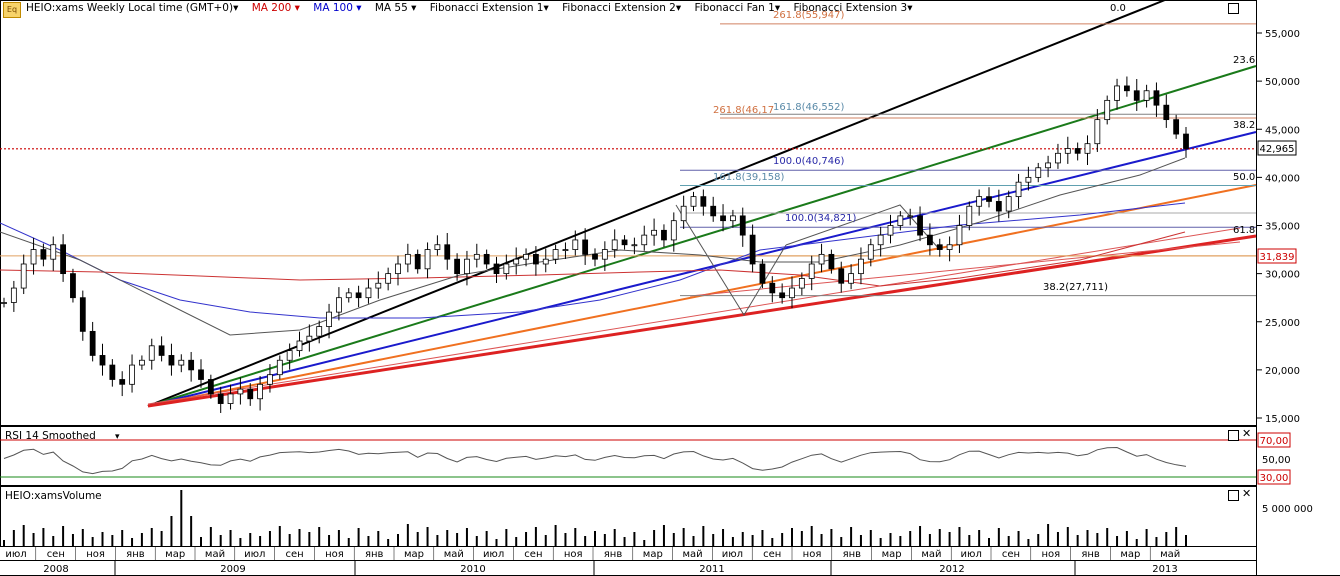  What do you see at coordinates (1075, 287) in the screenshot?
I see `fib-annotation: 38.2(27,711)` at bounding box center [1075, 287].